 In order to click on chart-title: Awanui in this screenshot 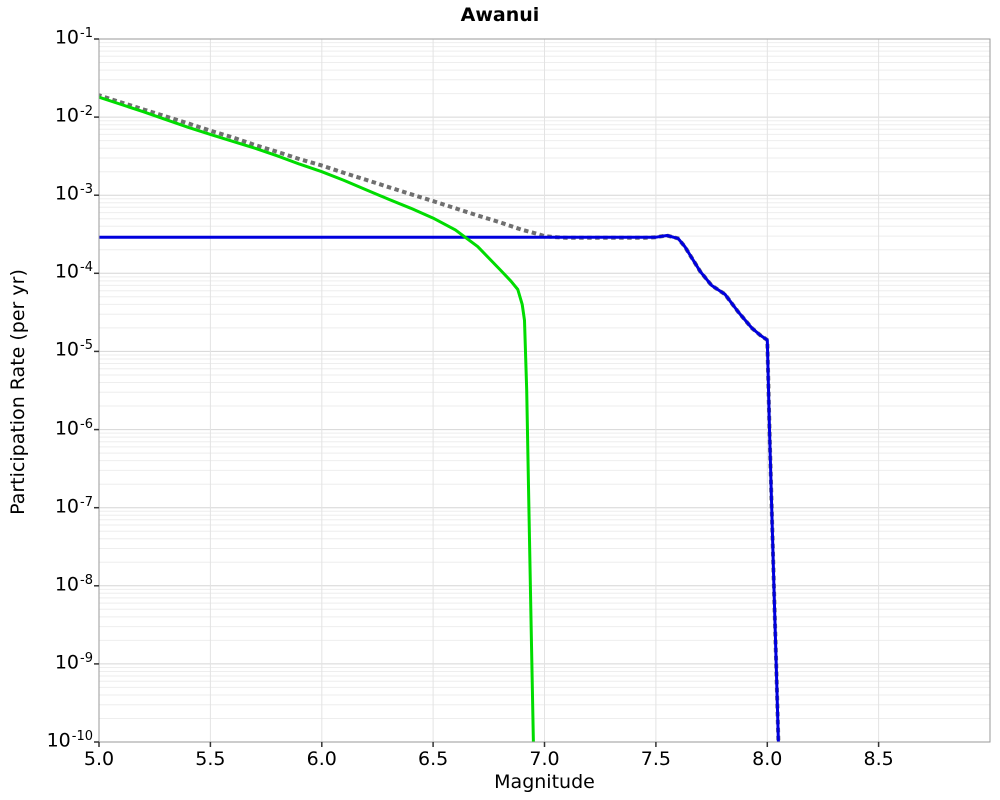, I will do `click(500, 15)`.